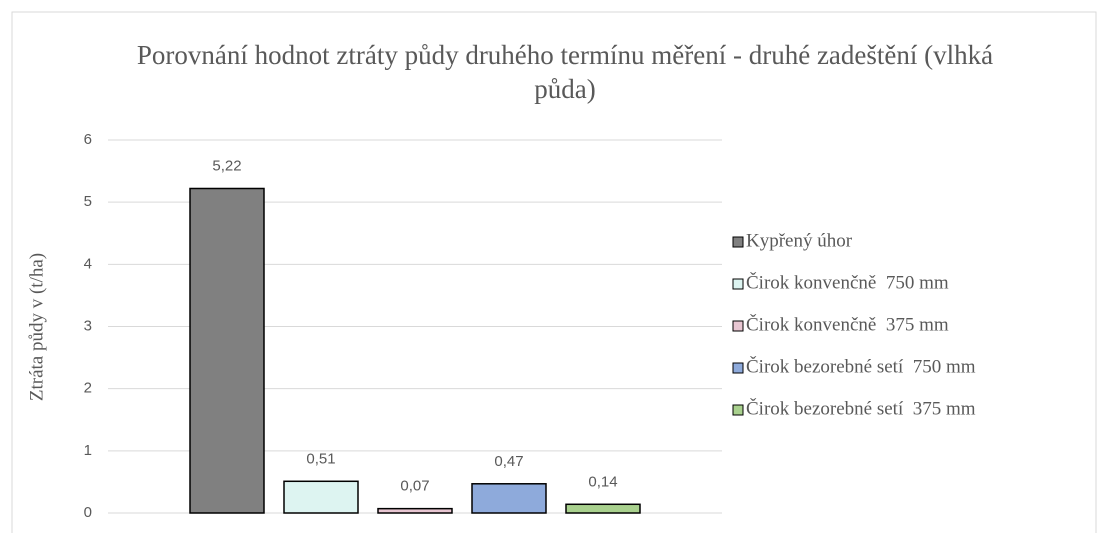  I want to click on data-label: 0,47, so click(508, 461).